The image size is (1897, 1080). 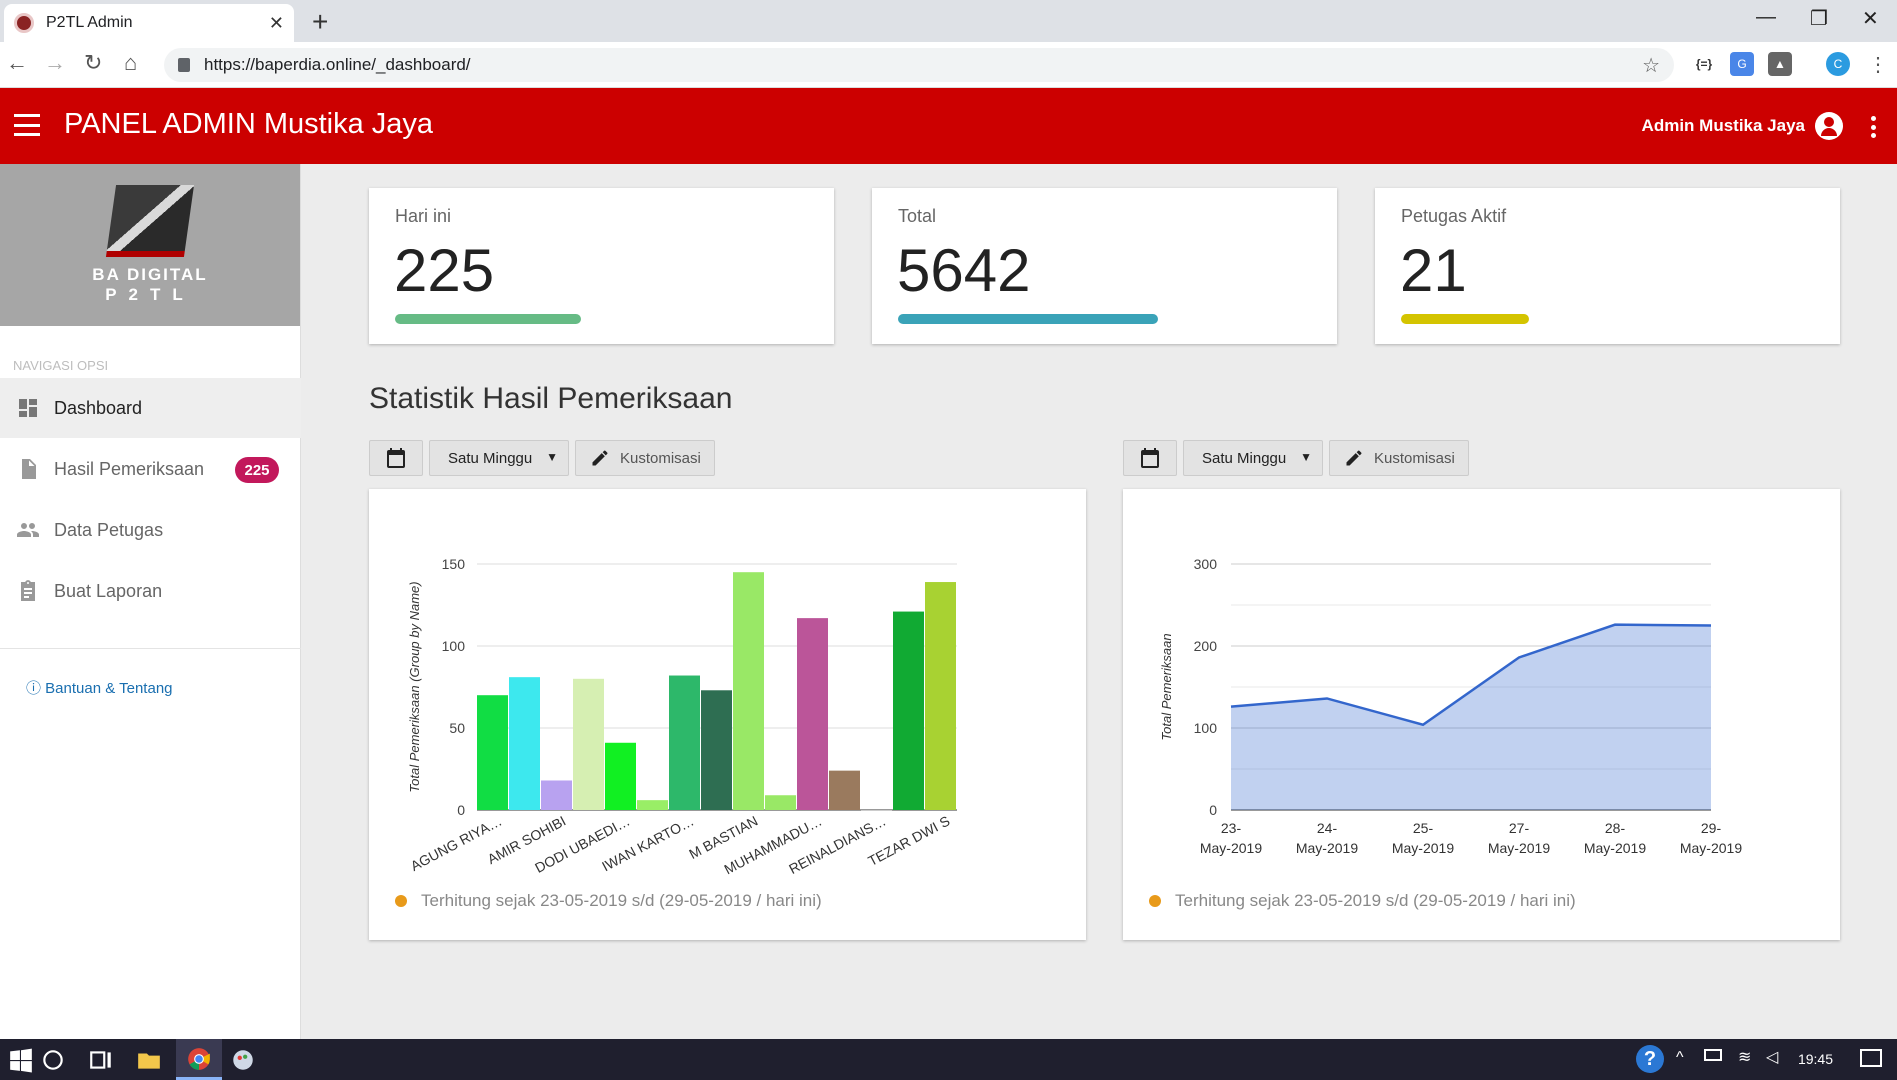 What do you see at coordinates (423, 216) in the screenshot?
I see `stat-label: Hari ini` at bounding box center [423, 216].